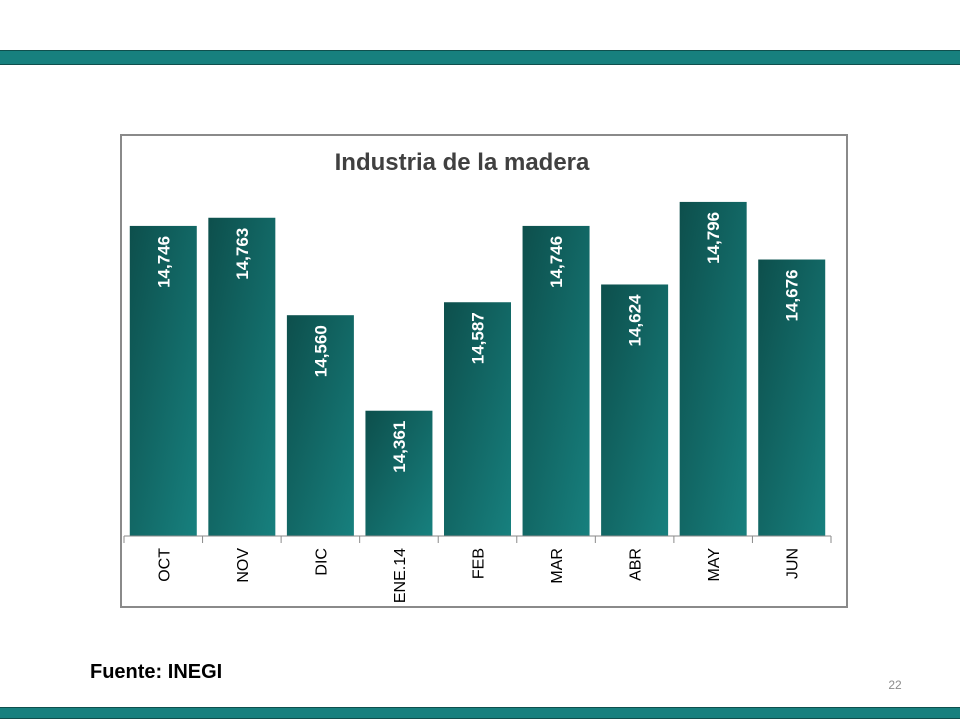 This screenshot has height=720, width=960. I want to click on source-note: Fuente: INEGI, so click(156, 672).